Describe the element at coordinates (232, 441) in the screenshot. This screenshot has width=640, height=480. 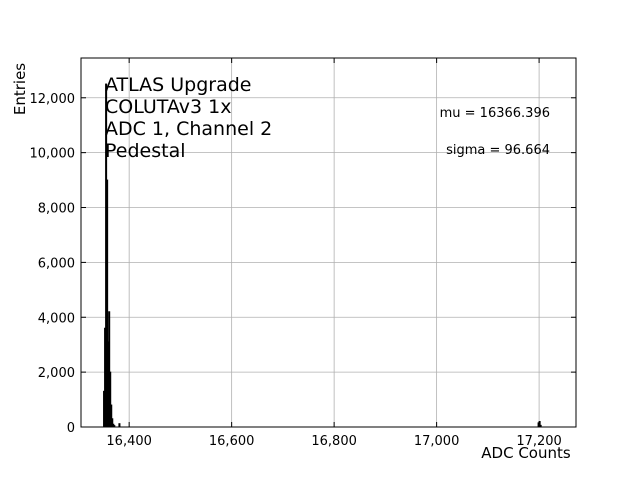
I see `x-tick-label: 16,600` at that location.